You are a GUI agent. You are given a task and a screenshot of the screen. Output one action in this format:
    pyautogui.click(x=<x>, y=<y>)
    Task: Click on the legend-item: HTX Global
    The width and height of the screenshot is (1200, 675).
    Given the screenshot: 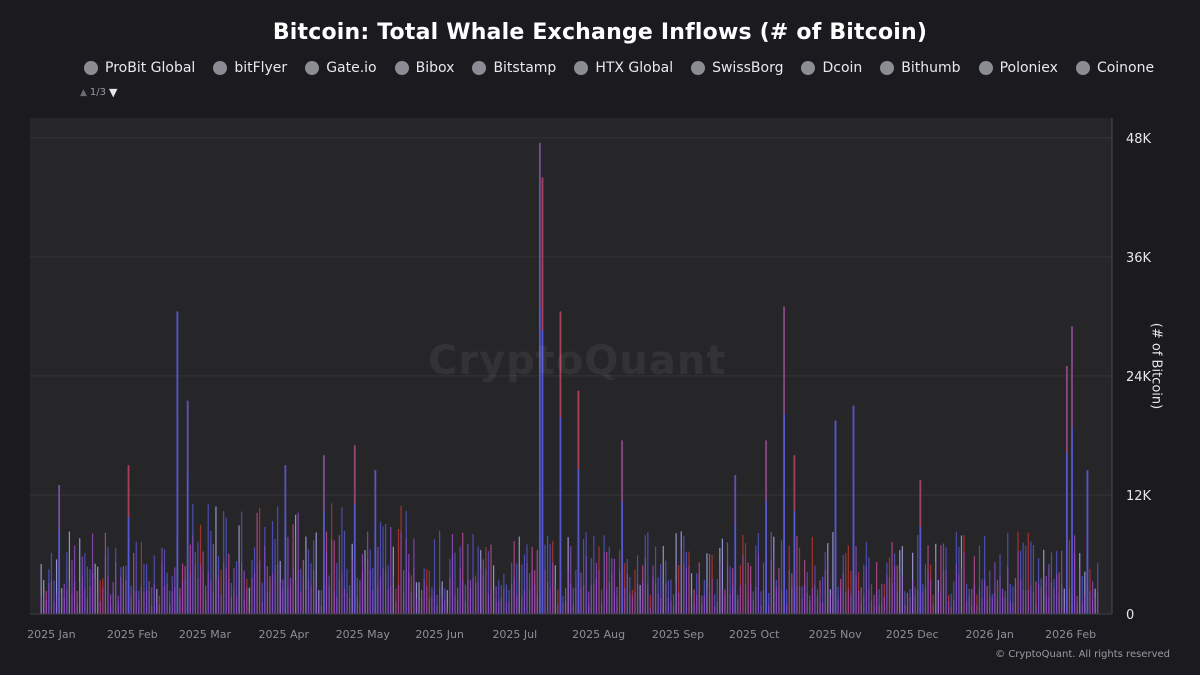 What is the action you would take?
    pyautogui.click(x=623, y=68)
    